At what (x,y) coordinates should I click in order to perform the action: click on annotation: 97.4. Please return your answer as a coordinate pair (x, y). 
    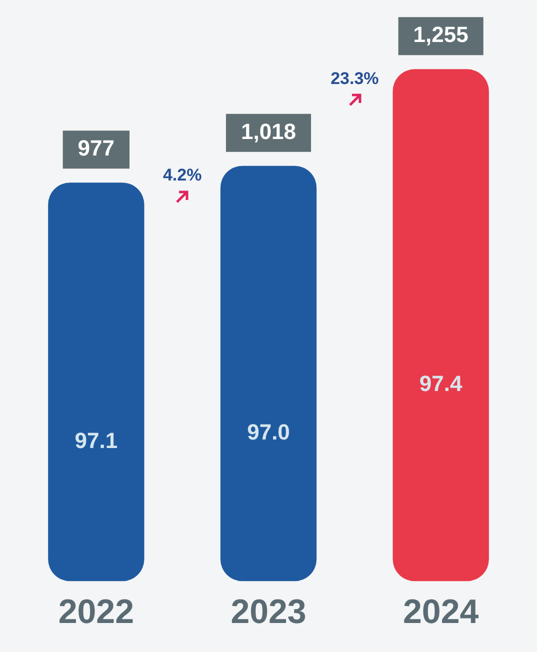
    Looking at the image, I should click on (441, 383).